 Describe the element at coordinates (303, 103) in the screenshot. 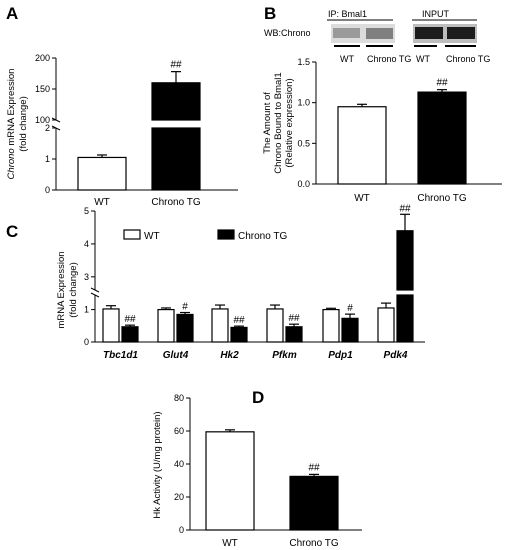

I see `y-tick-label: 1.0` at that location.